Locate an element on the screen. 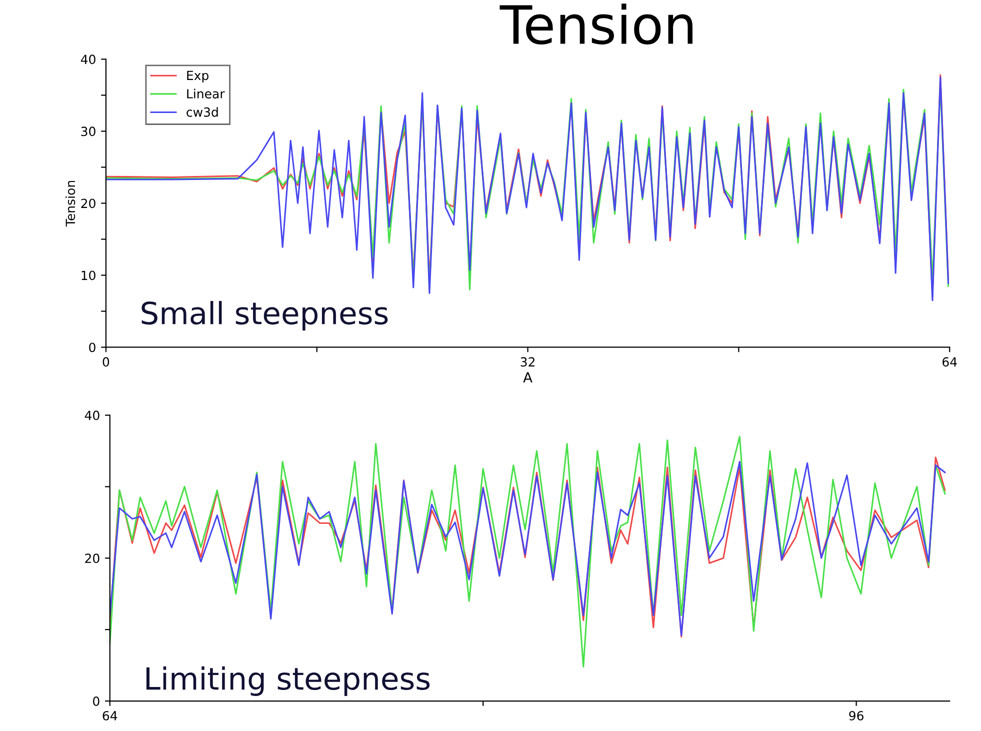  x-tick-label: 0 is located at coordinates (106, 362).